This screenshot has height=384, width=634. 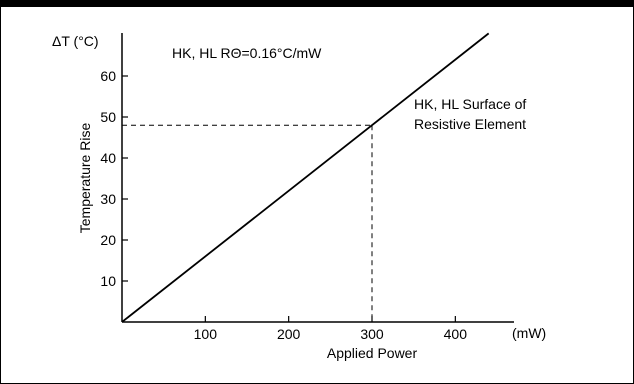 What do you see at coordinates (331, 329) in the screenshot?
I see `x-tick-group: 100 200 300 400` at bounding box center [331, 329].